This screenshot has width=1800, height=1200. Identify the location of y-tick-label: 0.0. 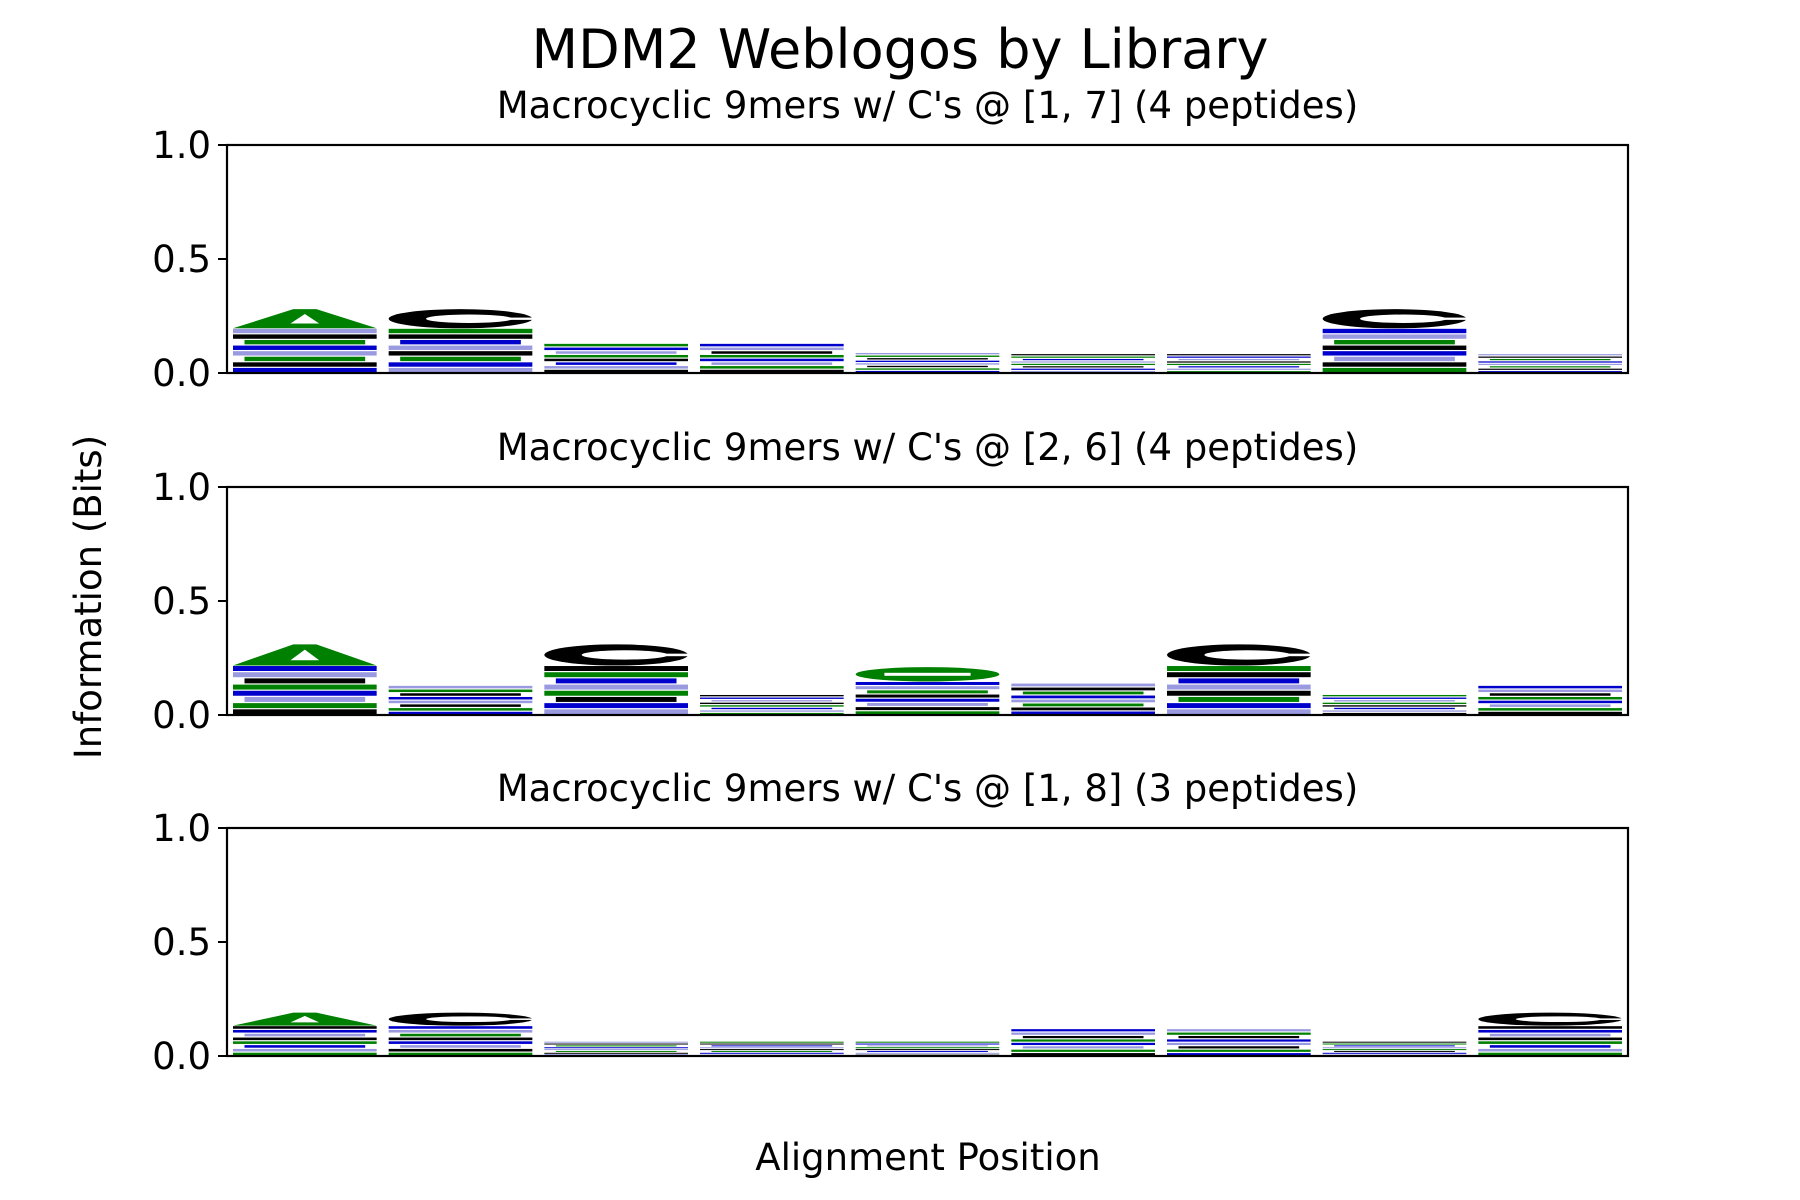
(181, 715).